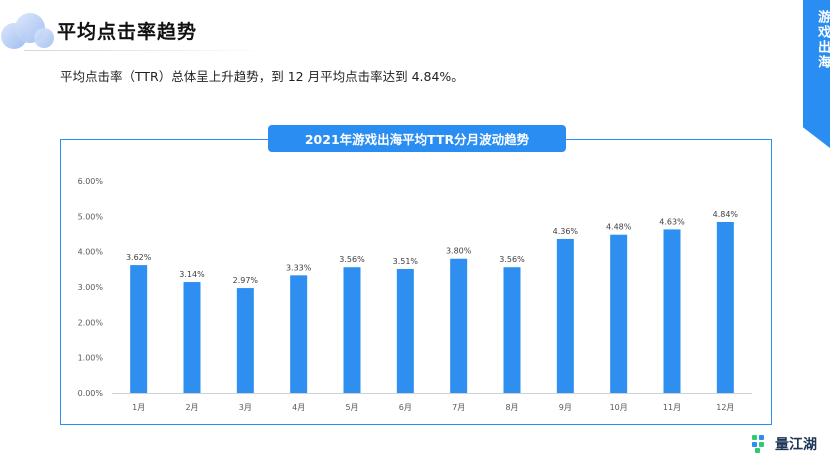 This screenshot has height=468, width=830. What do you see at coordinates (299, 267) in the screenshot?
I see `data-label: 3.33%` at bounding box center [299, 267].